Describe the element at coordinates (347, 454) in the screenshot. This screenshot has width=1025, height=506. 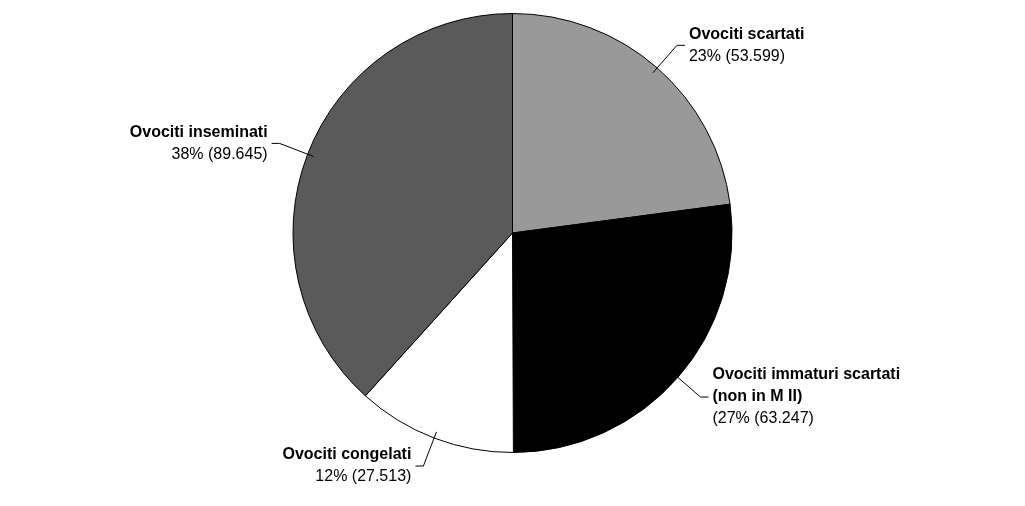
I see `slice-label: Ovociti congelati` at that location.